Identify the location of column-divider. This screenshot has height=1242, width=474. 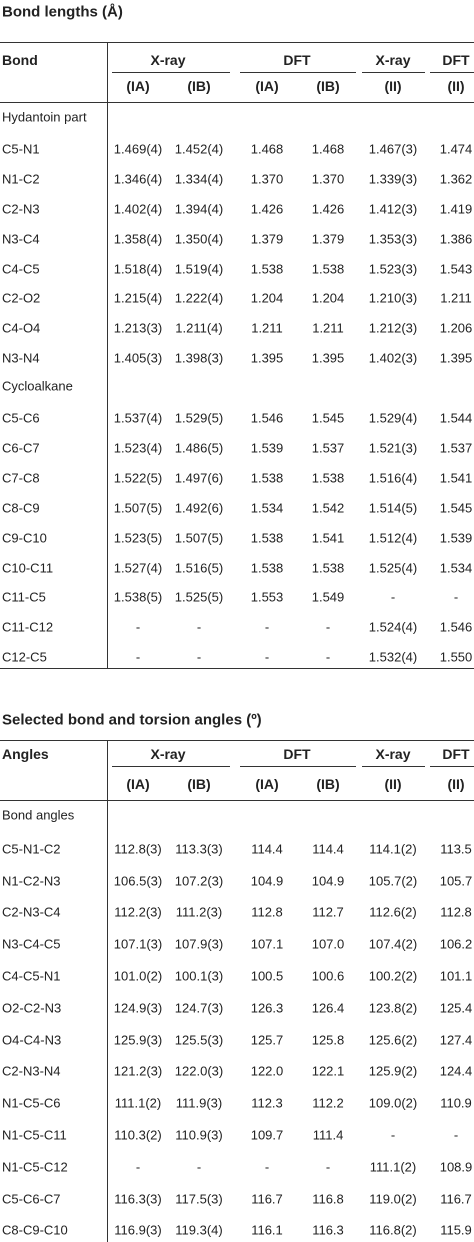
(107, 991).